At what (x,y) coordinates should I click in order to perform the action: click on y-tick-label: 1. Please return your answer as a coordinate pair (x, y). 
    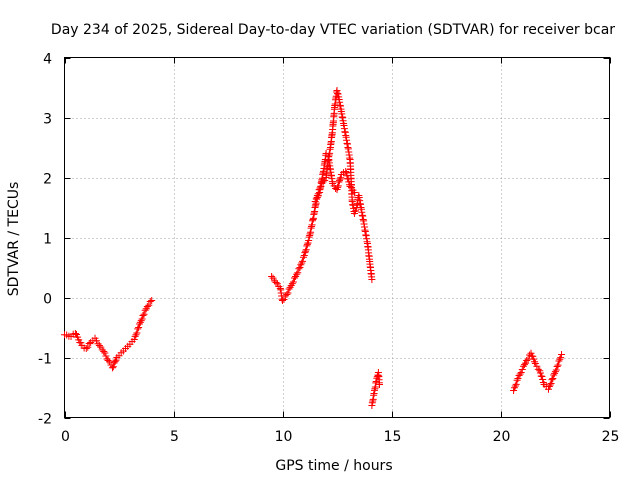
    Looking at the image, I should click on (47, 240).